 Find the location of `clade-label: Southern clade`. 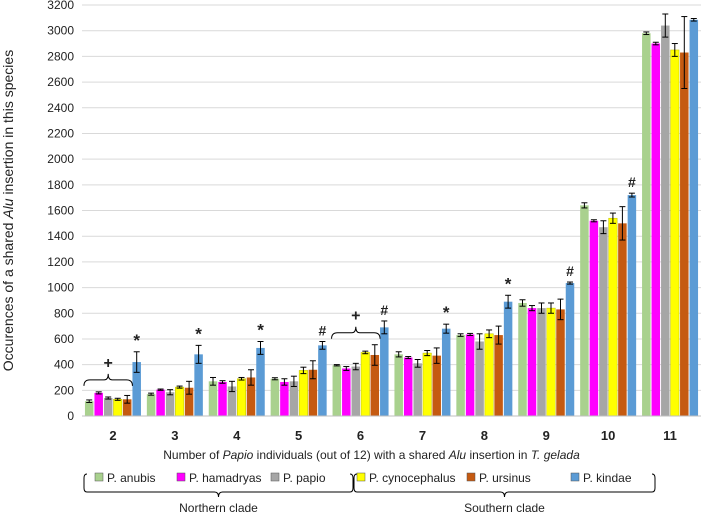

clade-label: Southern clade is located at coordinates (504, 508).